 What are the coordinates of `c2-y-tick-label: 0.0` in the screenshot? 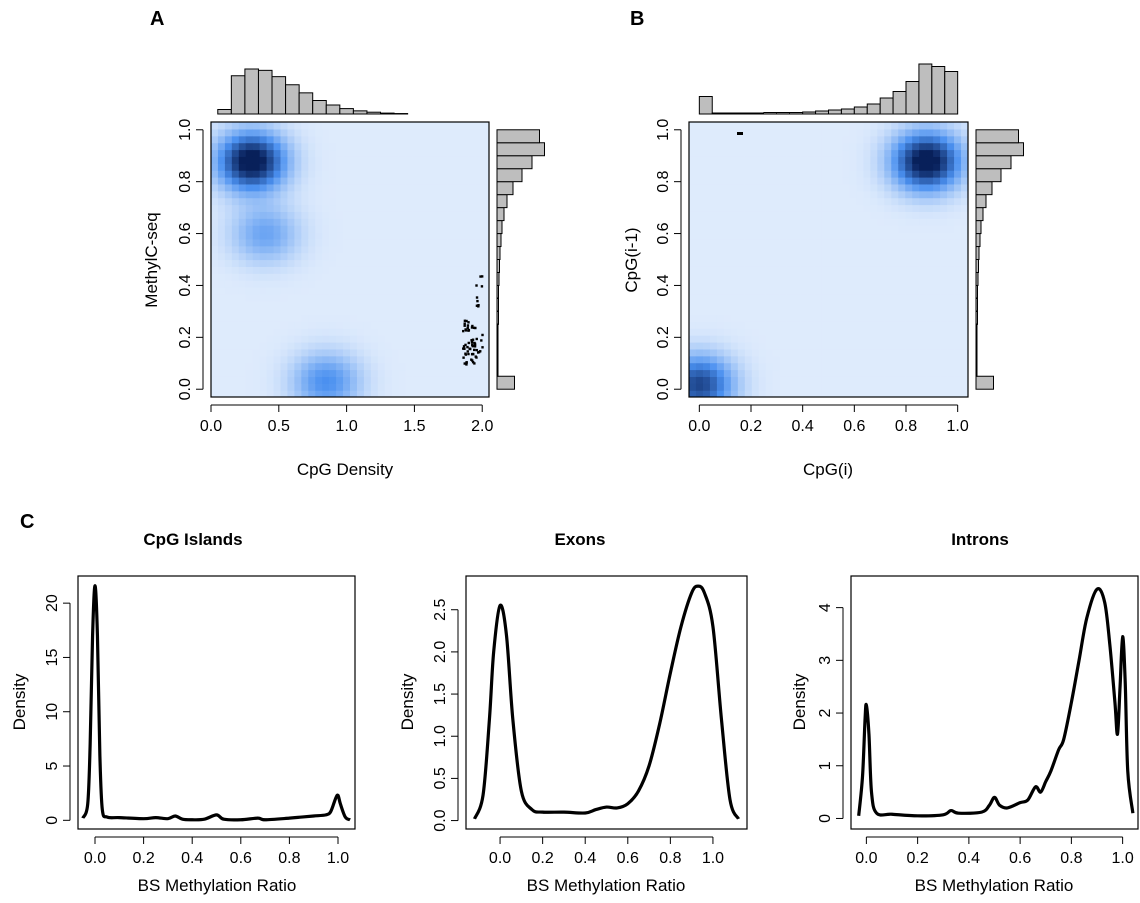 It's located at (440, 820).